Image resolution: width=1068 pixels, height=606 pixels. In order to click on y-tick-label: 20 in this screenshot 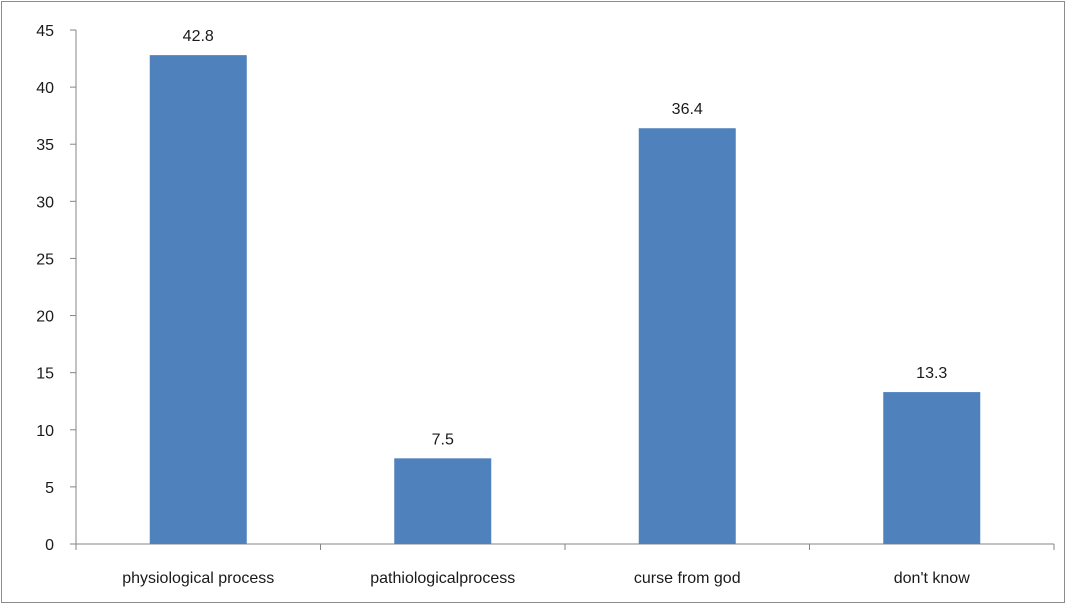, I will do `click(45, 317)`.